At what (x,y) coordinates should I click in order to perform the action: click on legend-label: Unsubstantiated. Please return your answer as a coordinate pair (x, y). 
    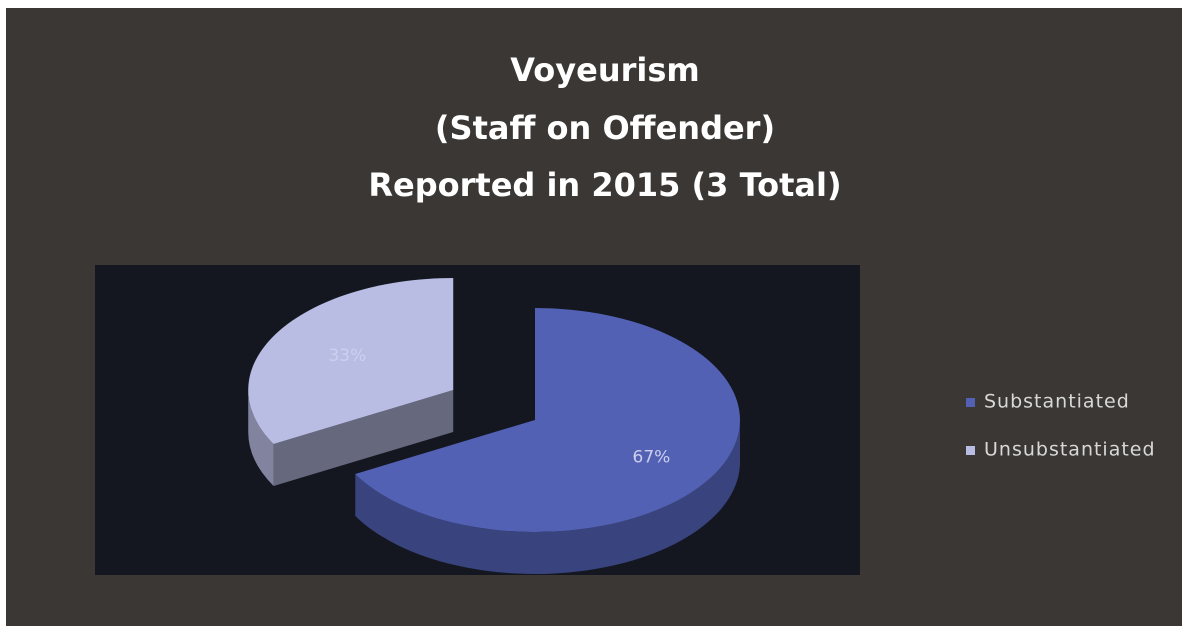
    Looking at the image, I should click on (1070, 450).